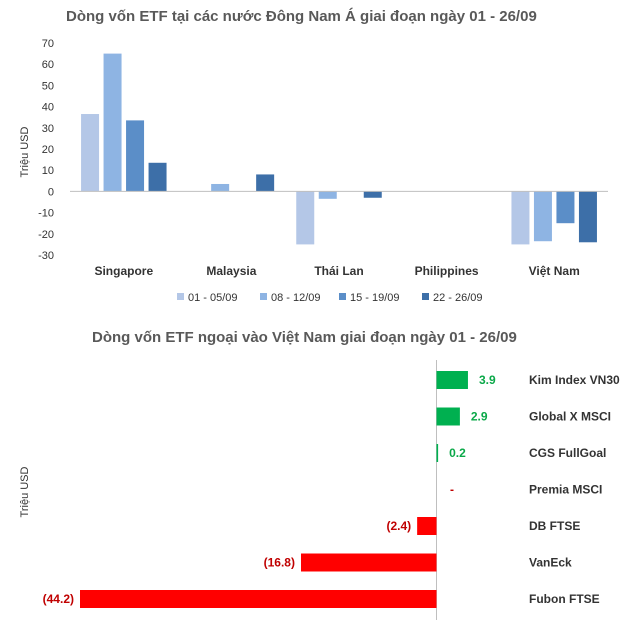  Describe the element at coordinates (565, 490) in the screenshot. I see `chart-2-category-label: Premia MSCI` at that location.